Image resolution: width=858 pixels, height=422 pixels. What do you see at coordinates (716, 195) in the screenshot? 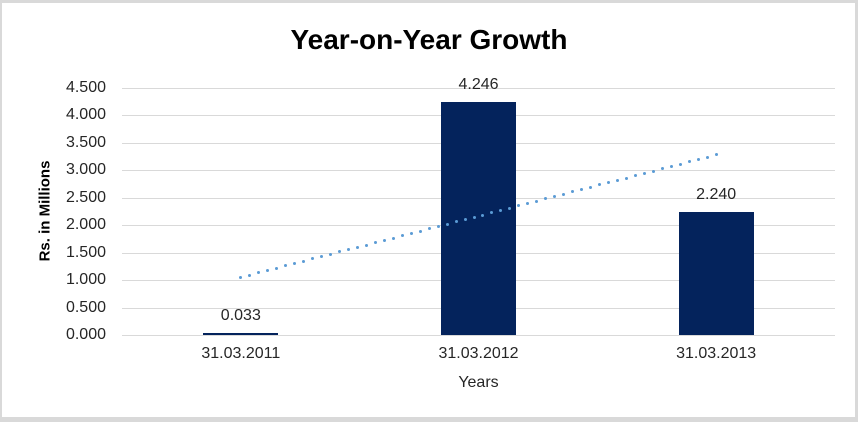
I see `bar-data-label: 2.240` at bounding box center [716, 195].